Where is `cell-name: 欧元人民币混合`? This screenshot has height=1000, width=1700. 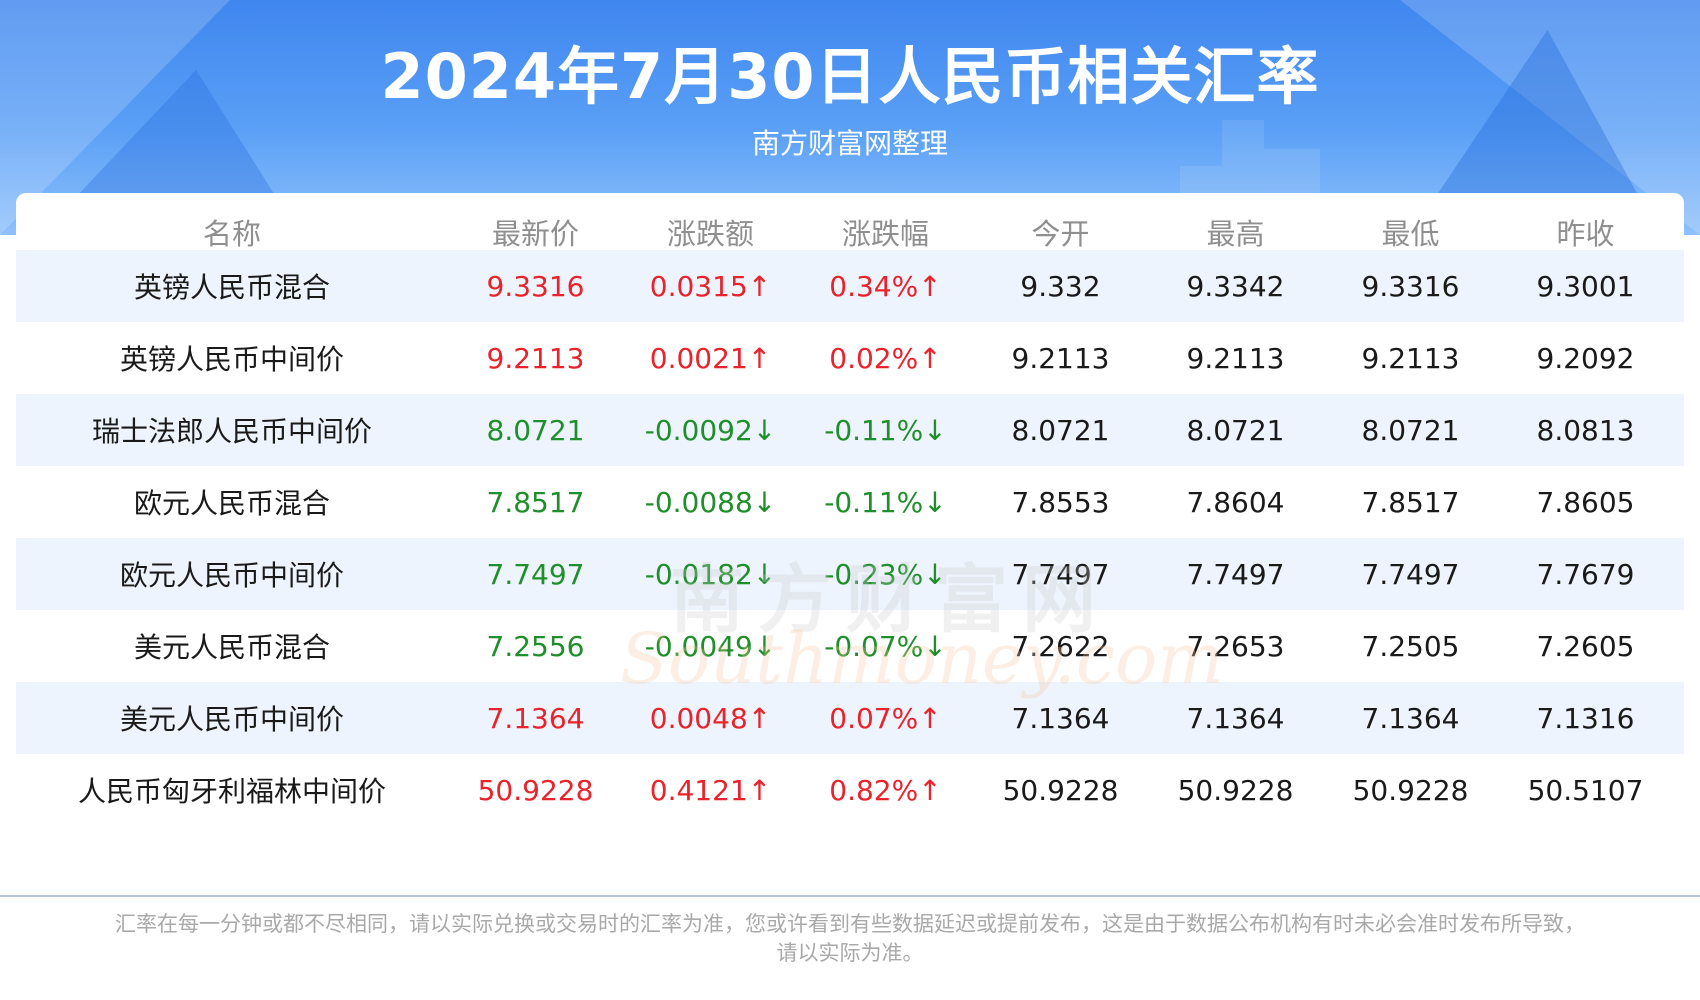 cell-name: 欧元人民币混合 is located at coordinates (231, 503).